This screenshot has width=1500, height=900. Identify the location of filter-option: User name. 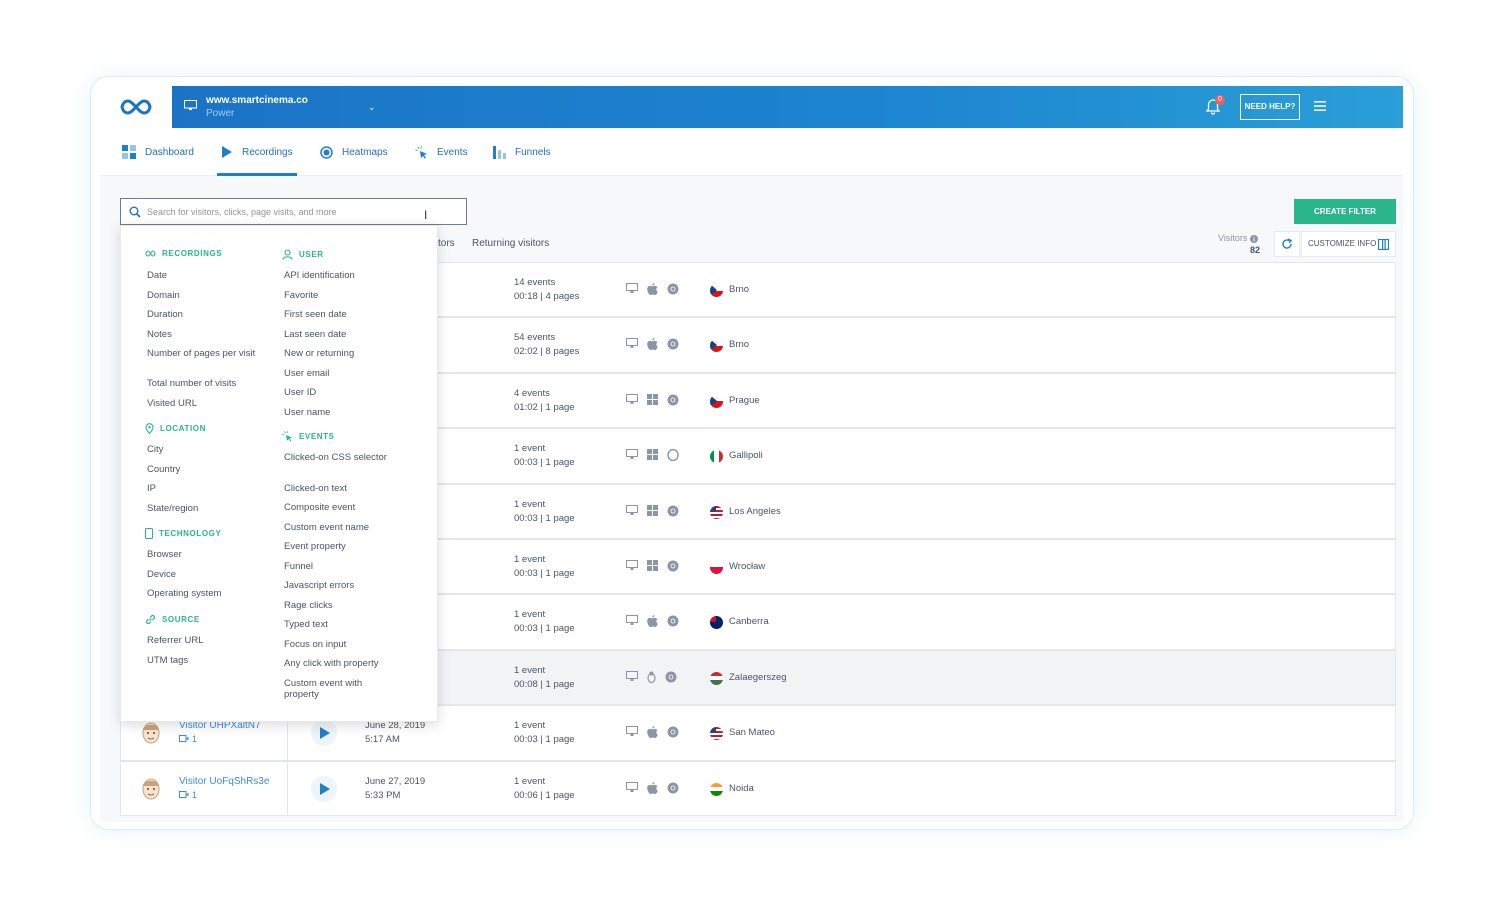
(307, 412).